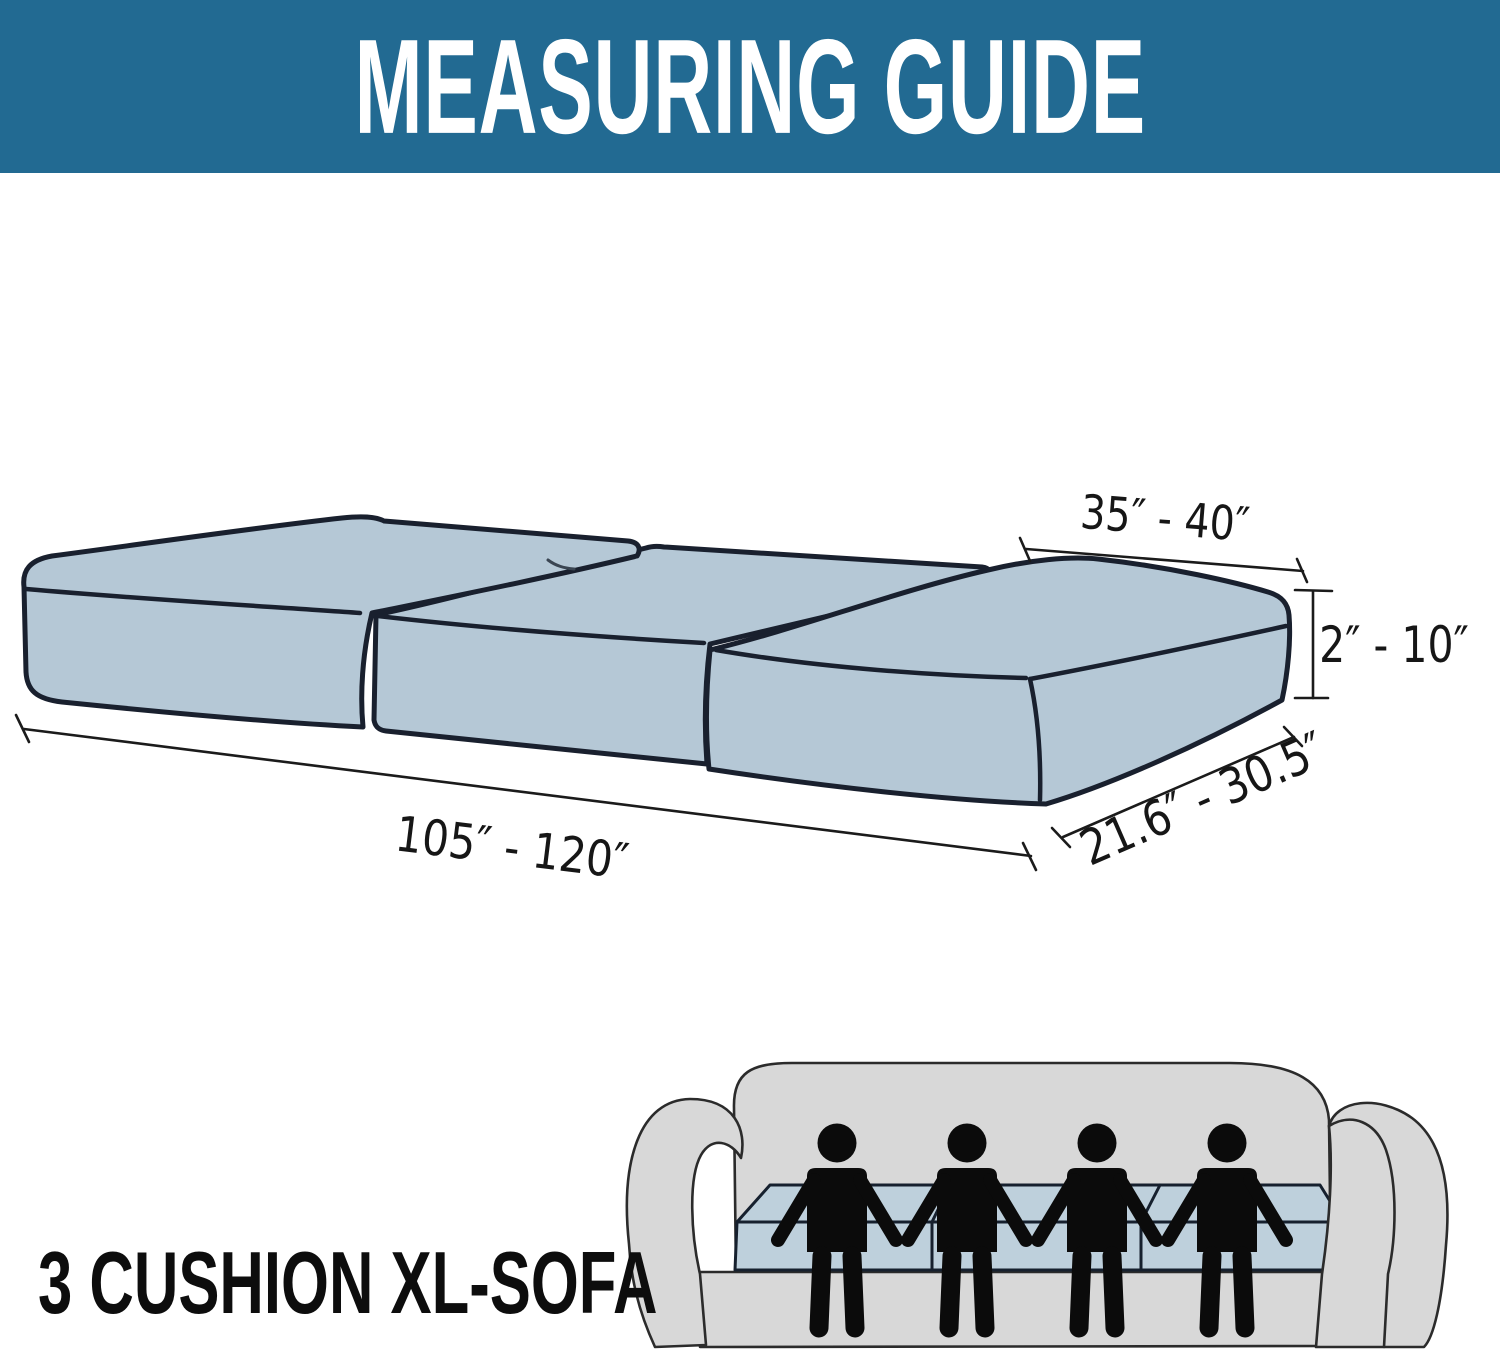 The height and width of the screenshot is (1353, 1500). What do you see at coordinates (1293, 736) in the screenshot?
I see `depth-tick-right` at bounding box center [1293, 736].